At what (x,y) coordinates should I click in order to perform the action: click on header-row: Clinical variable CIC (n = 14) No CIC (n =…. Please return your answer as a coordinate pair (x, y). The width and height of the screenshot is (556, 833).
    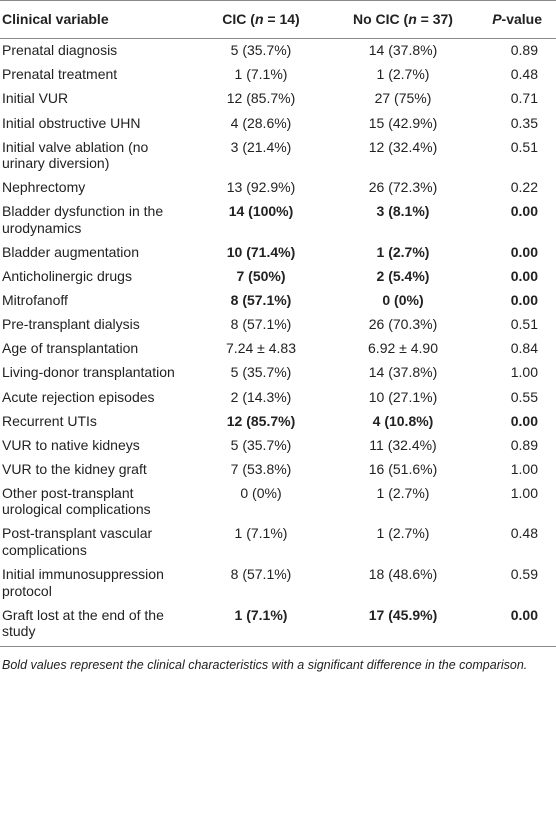
    Looking at the image, I should click on (278, 19).